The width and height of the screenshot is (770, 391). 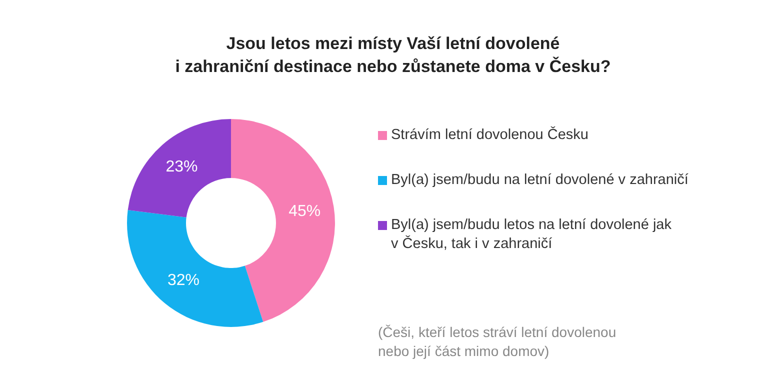 What do you see at coordinates (531, 235) in the screenshot?
I see `legend-label: Byl(a) jsem/budu letos na letní dovolené jak v Česku, tak i v zahraničí` at bounding box center [531, 235].